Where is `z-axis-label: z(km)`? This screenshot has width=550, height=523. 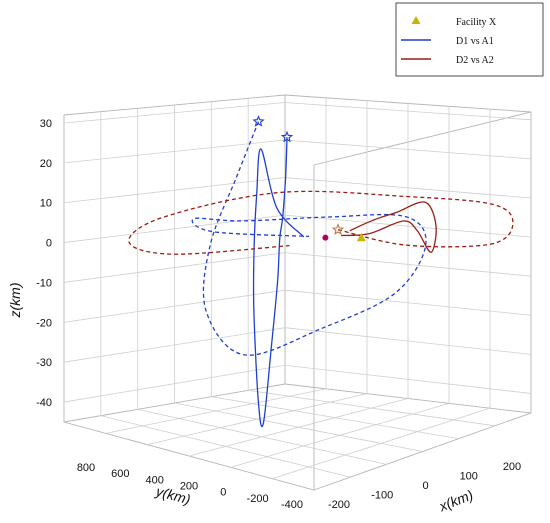 z-axis-label: z(km) is located at coordinates (15, 301).